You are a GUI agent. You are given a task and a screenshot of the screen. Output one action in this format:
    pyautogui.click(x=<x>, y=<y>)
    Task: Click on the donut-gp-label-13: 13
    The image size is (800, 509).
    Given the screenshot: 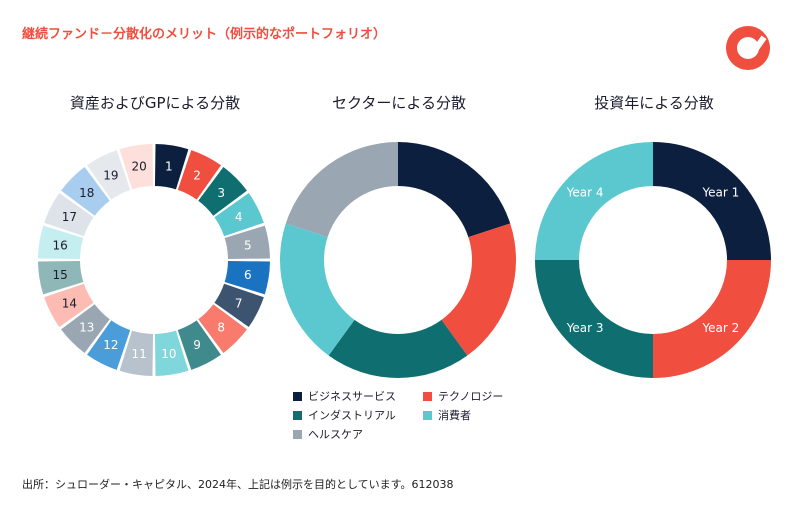 What is the action you would take?
    pyautogui.click(x=86, y=327)
    